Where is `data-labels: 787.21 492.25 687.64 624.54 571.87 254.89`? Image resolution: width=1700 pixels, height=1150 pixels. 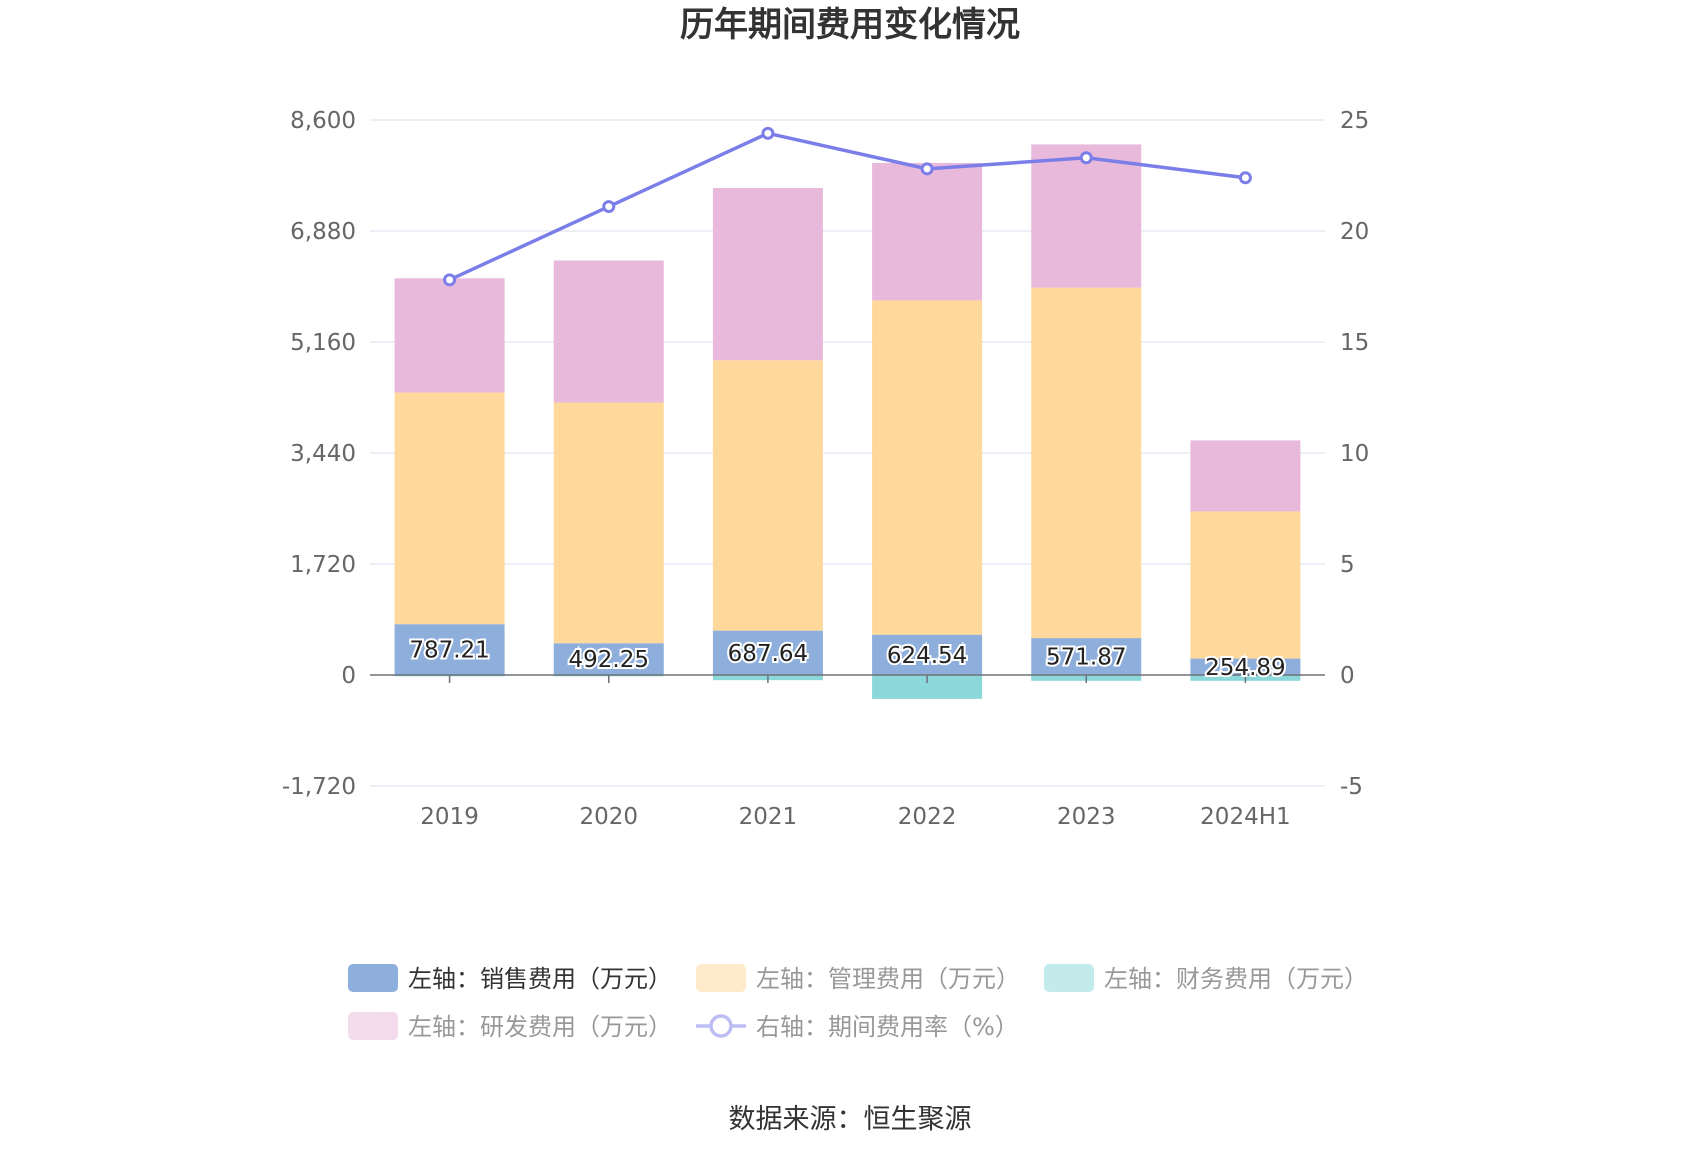
data-labels: 787.21 492.25 687.64 624.54 571.87 254.89 is located at coordinates (847, 659).